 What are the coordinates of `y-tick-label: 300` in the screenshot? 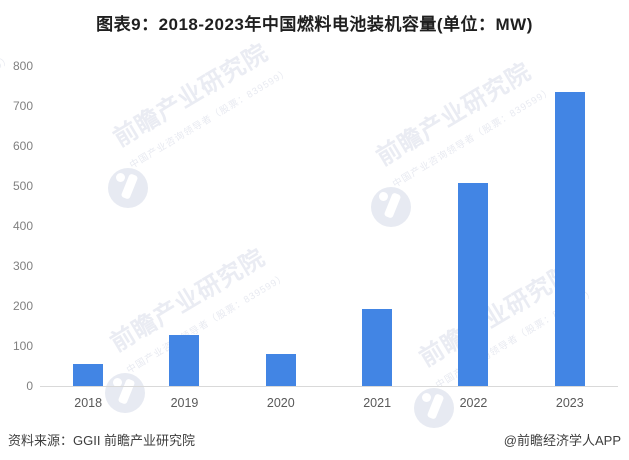 It's located at (22, 266).